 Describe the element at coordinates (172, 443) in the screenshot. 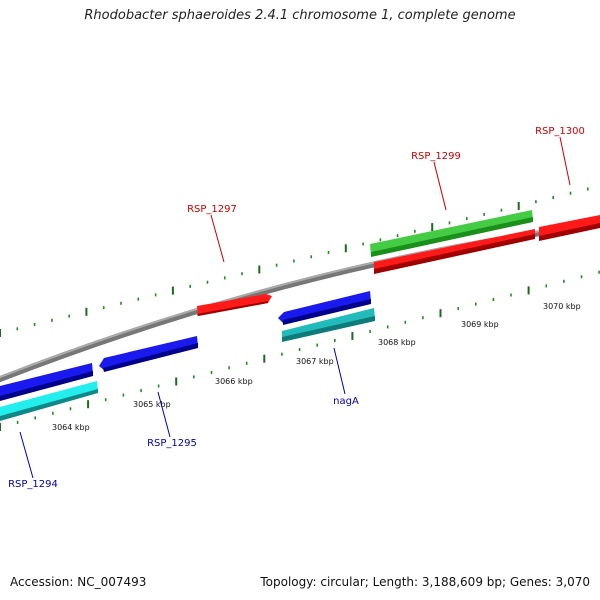

I see `gene-label-rsp-1295: RSP_1295` at that location.